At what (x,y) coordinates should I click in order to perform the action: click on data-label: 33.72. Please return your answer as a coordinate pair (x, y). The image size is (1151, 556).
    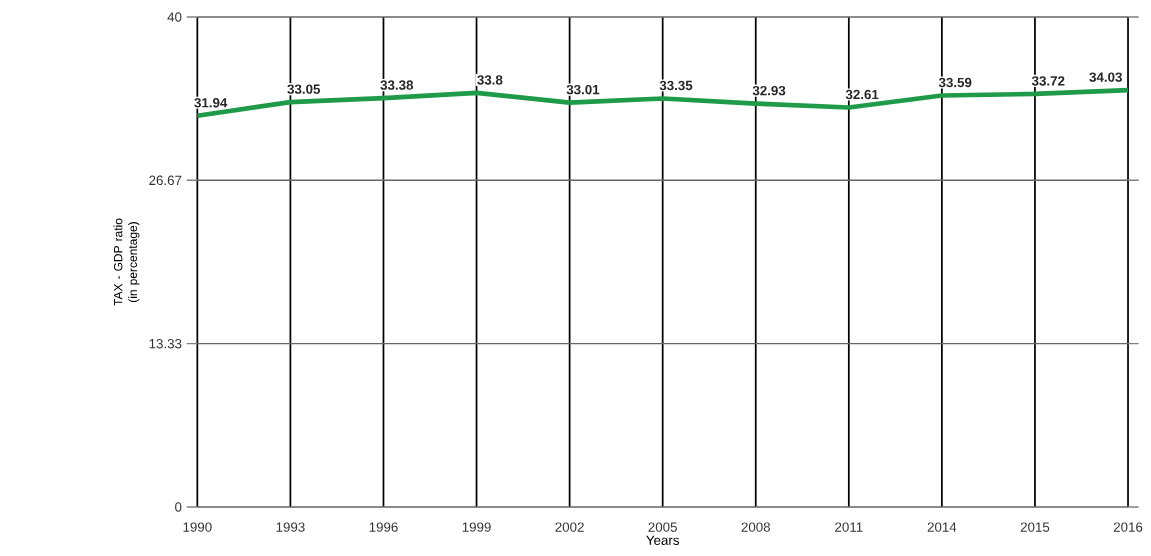
    Looking at the image, I should click on (1048, 81).